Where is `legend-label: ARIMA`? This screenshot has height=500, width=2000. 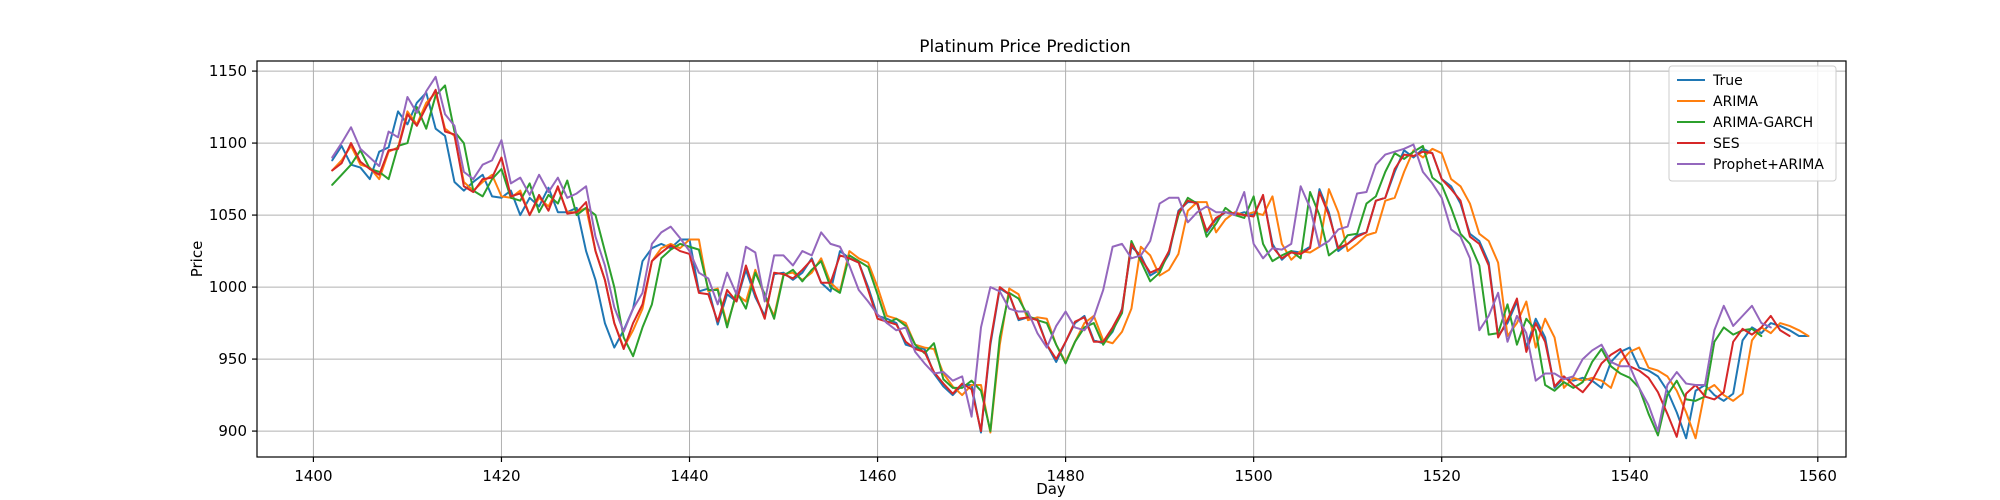
legend-label: ARIMA is located at coordinates (1736, 102).